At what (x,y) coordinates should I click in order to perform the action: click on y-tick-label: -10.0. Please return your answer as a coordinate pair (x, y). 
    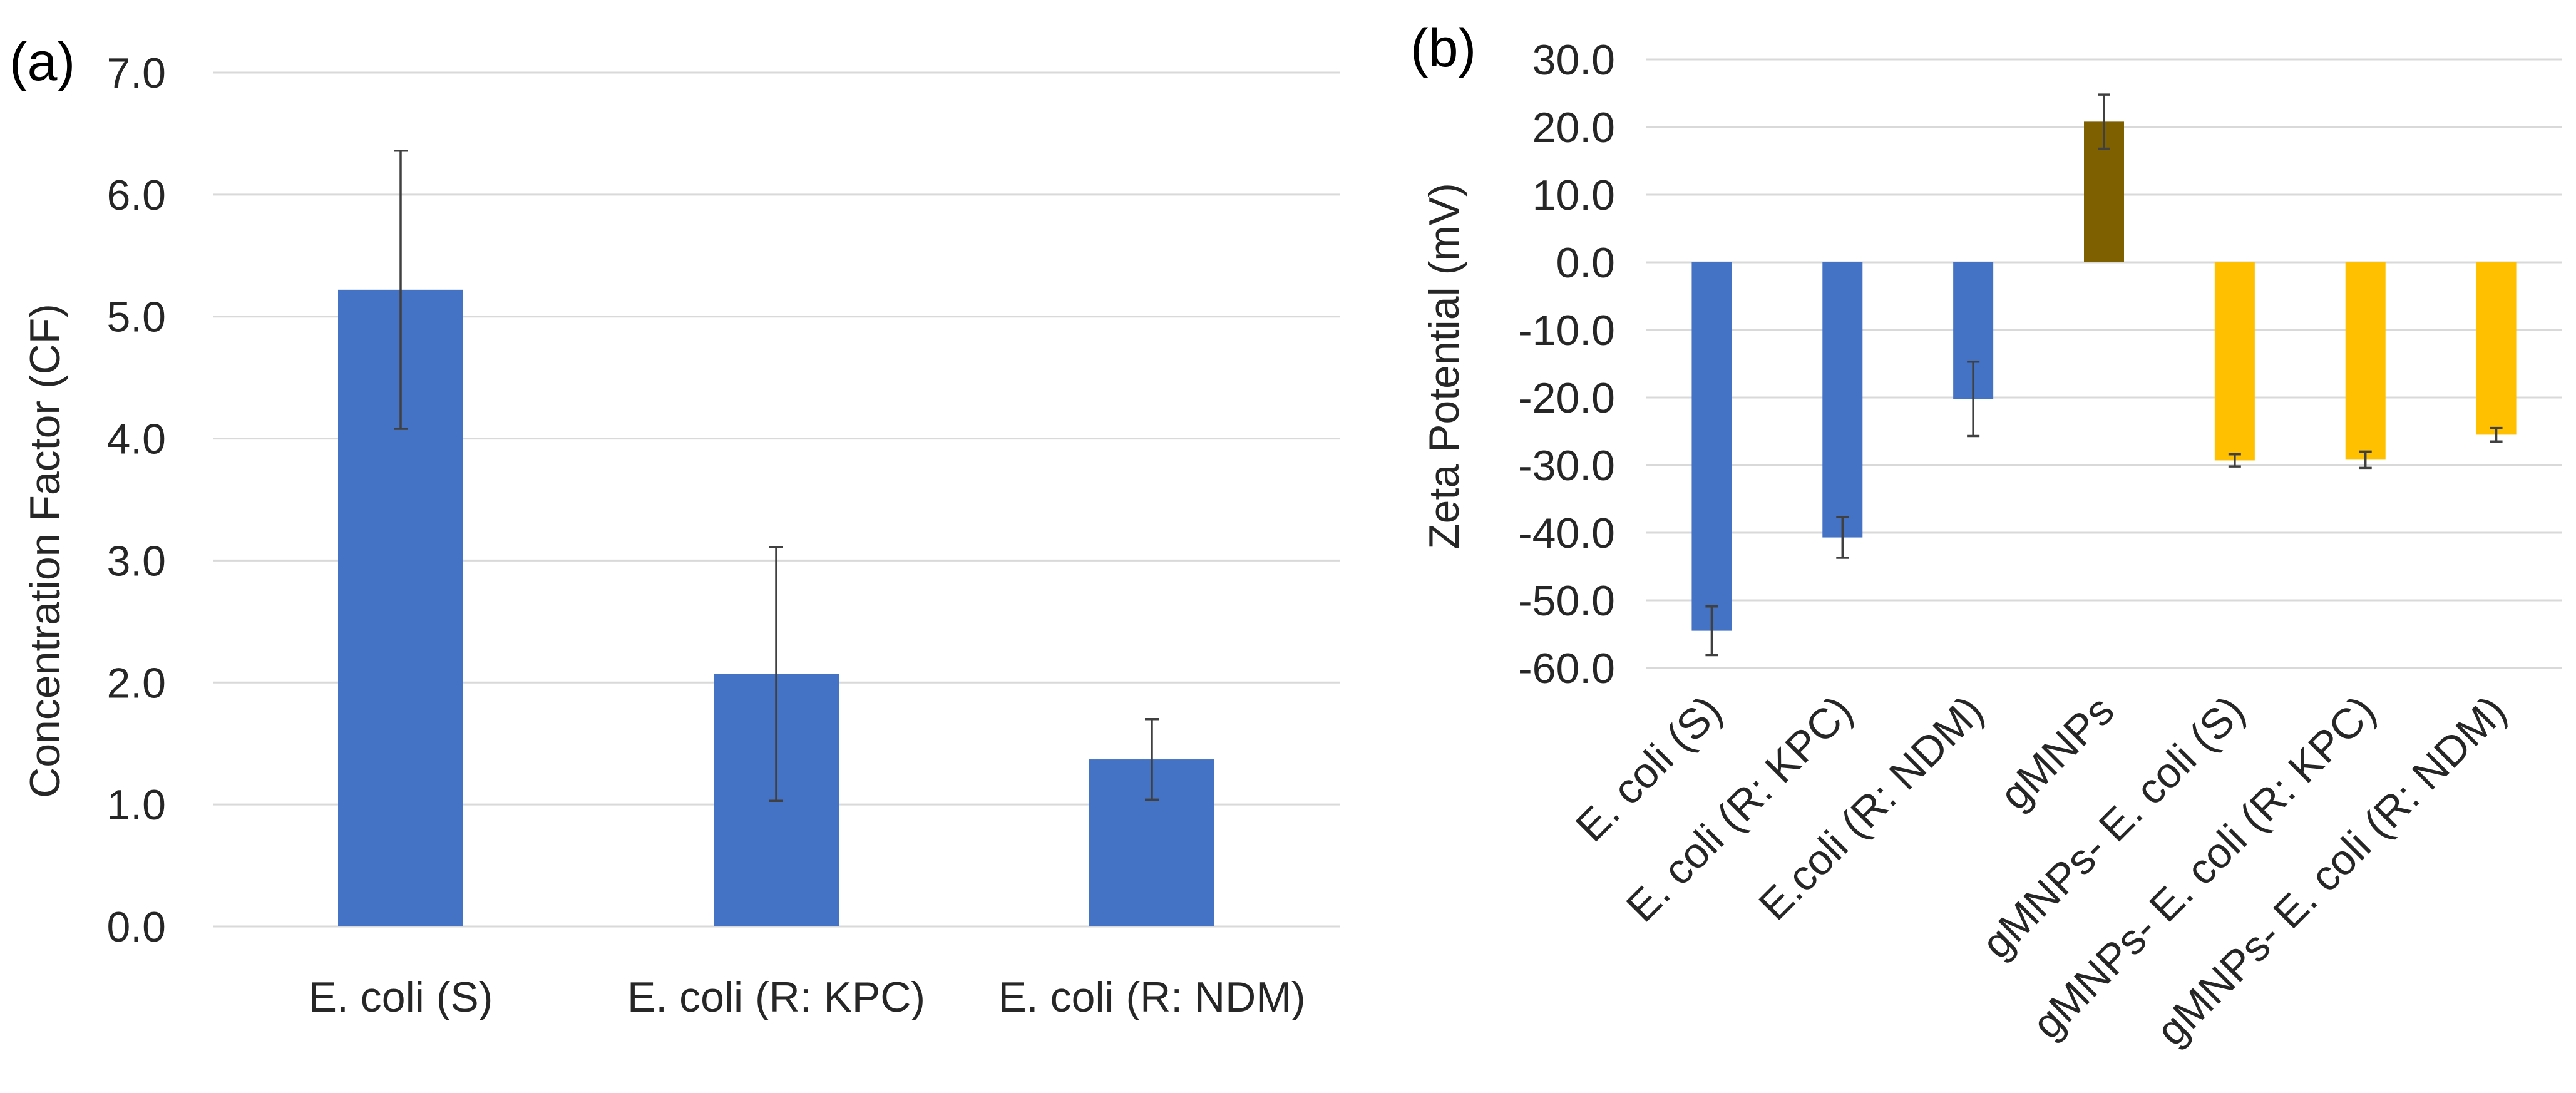
    Looking at the image, I should click on (1566, 330).